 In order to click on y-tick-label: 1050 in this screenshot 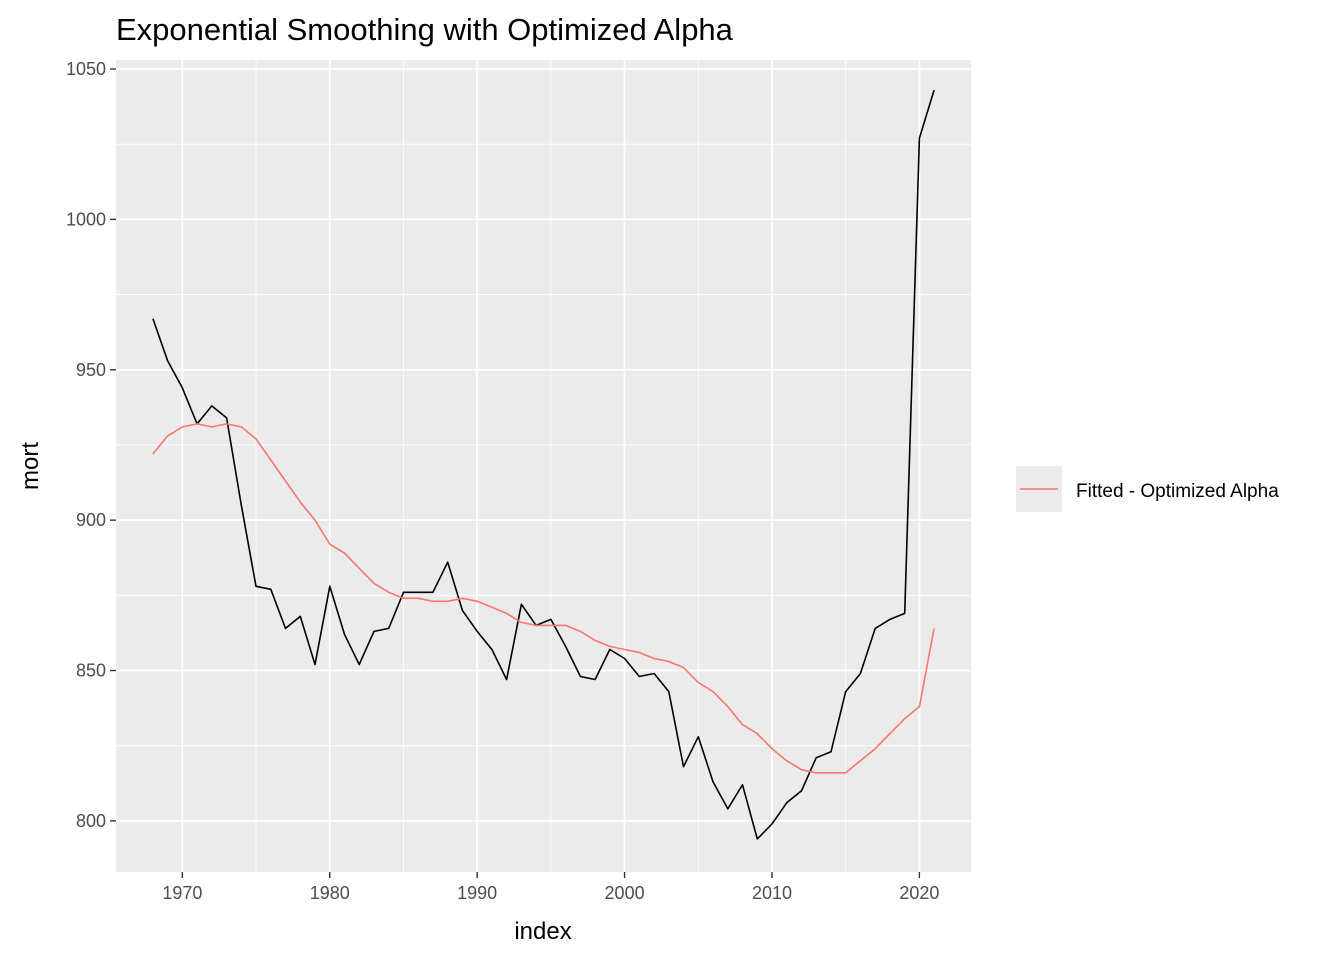, I will do `click(86, 69)`.